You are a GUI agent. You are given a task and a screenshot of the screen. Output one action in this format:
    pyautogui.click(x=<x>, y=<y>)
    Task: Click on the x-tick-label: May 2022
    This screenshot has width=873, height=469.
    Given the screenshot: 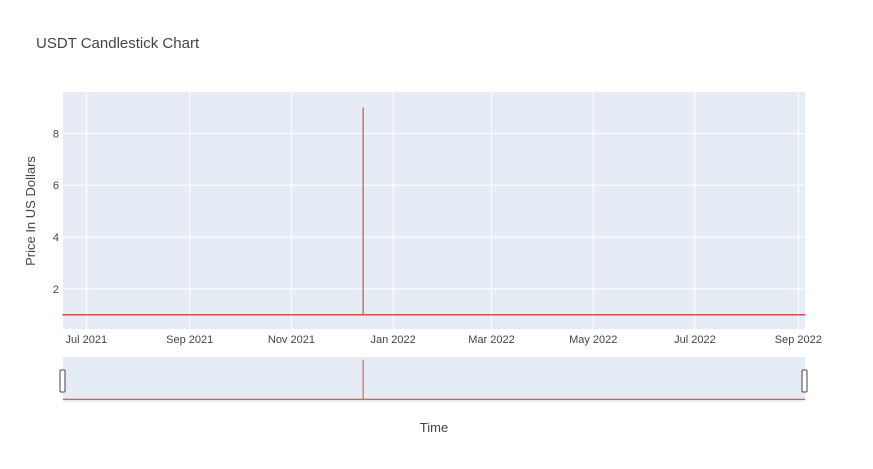 What is the action you would take?
    pyautogui.click(x=593, y=340)
    